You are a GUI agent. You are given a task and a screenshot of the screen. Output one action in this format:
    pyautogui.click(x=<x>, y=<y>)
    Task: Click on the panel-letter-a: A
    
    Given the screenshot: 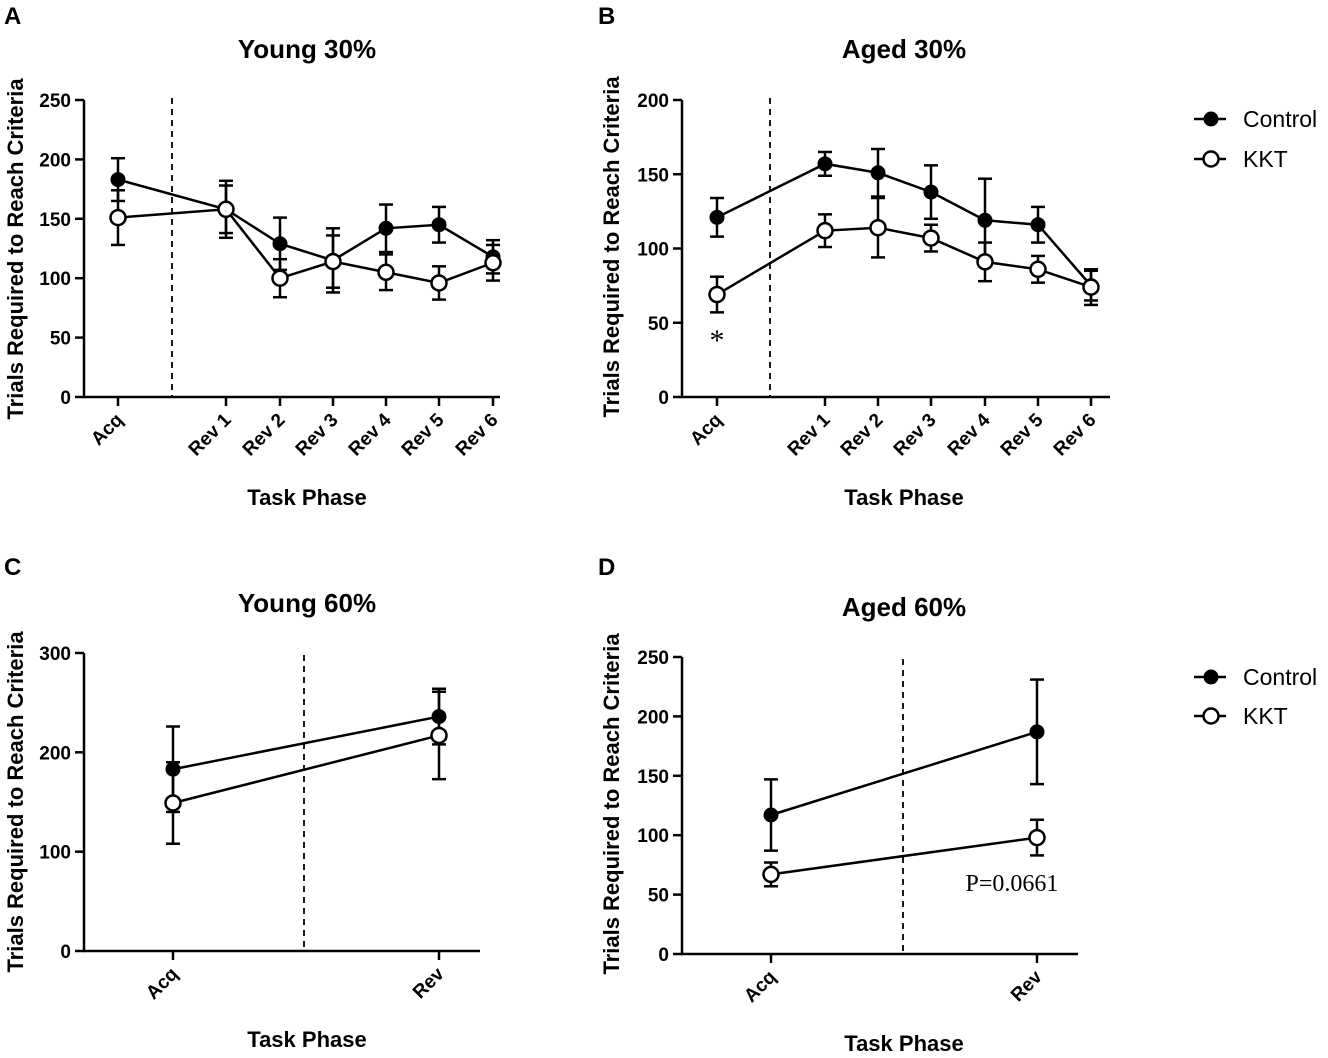 What is the action you would take?
    pyautogui.click(x=12, y=16)
    